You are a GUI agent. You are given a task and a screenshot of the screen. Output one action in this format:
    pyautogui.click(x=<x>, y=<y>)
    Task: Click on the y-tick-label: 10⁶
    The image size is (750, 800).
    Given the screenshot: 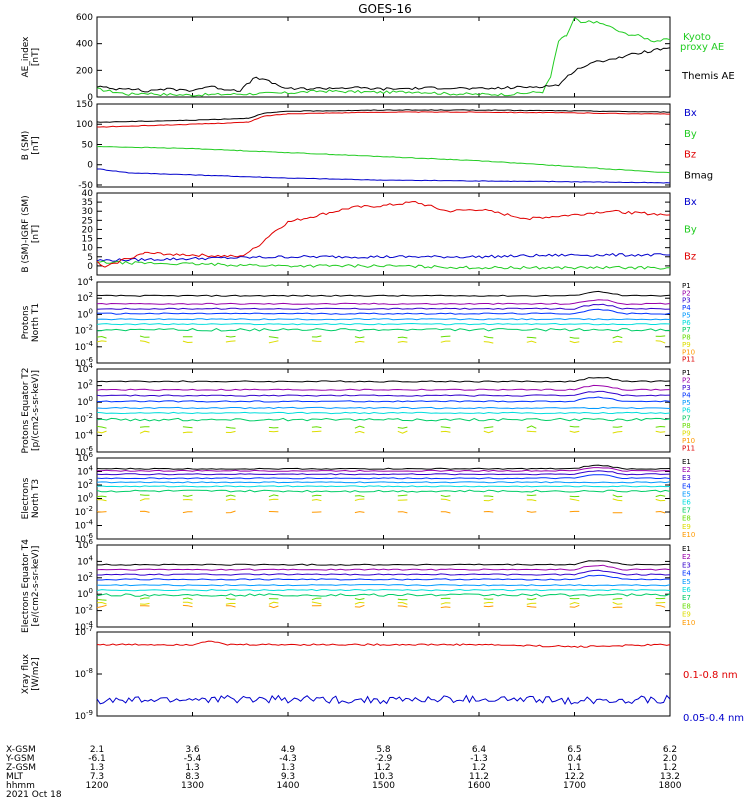 What is the action you would take?
    pyautogui.click(x=85, y=457)
    